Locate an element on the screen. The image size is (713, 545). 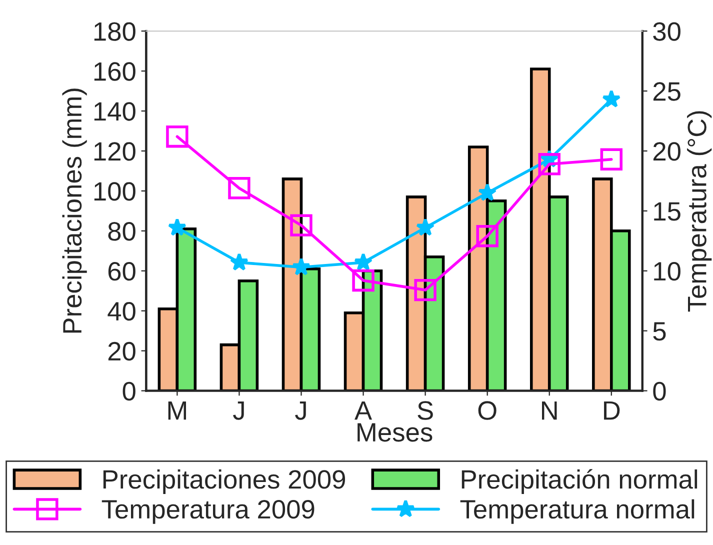
x-tick-label: A is located at coordinates (363, 410).